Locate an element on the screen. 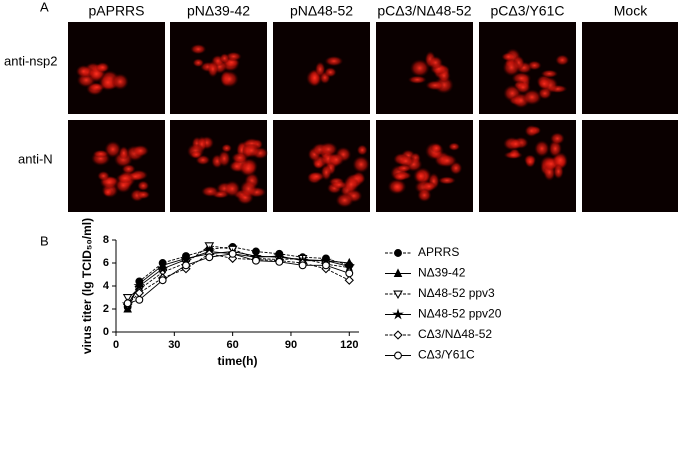 This screenshot has height=453, width=678. panel-label: A is located at coordinates (44, 7).